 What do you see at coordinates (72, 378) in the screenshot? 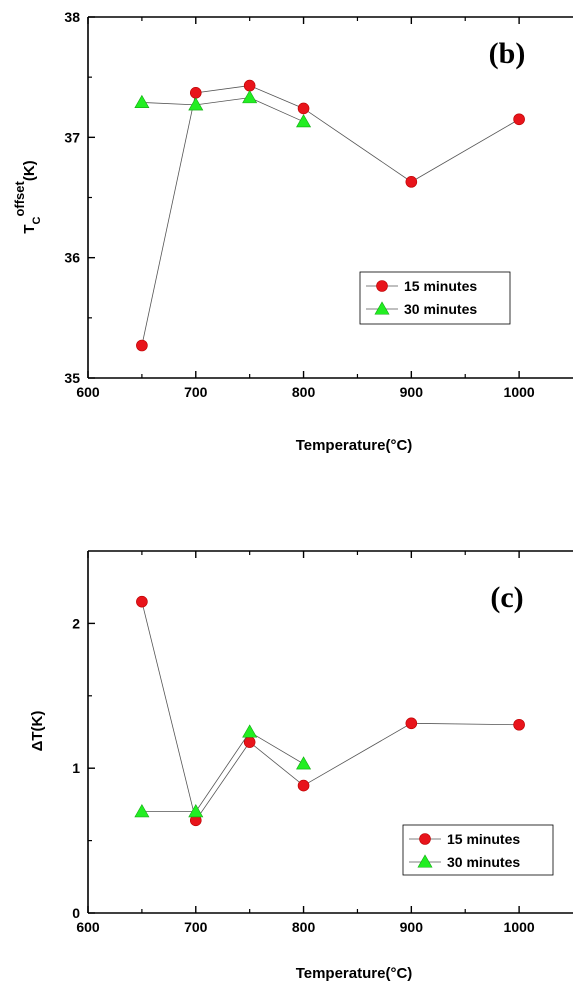
I see `y-tick-label: 35` at bounding box center [72, 378].